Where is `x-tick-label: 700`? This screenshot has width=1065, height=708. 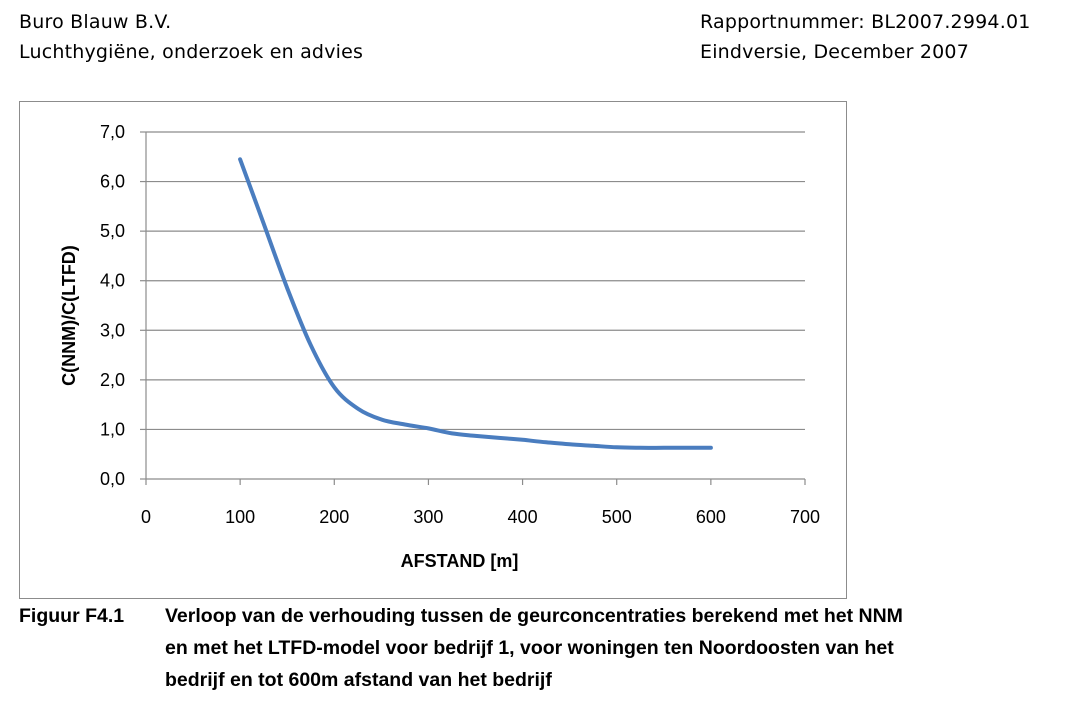 x-tick-label: 700 is located at coordinates (805, 517).